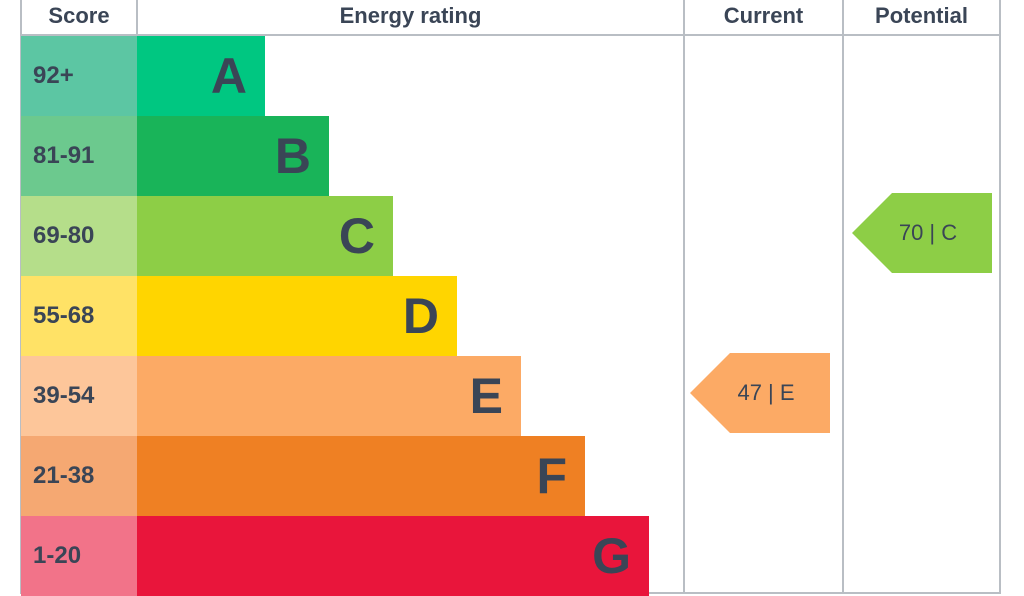 The height and width of the screenshot is (596, 1024). I want to click on current-rating-label: 47 | E, so click(766, 392).